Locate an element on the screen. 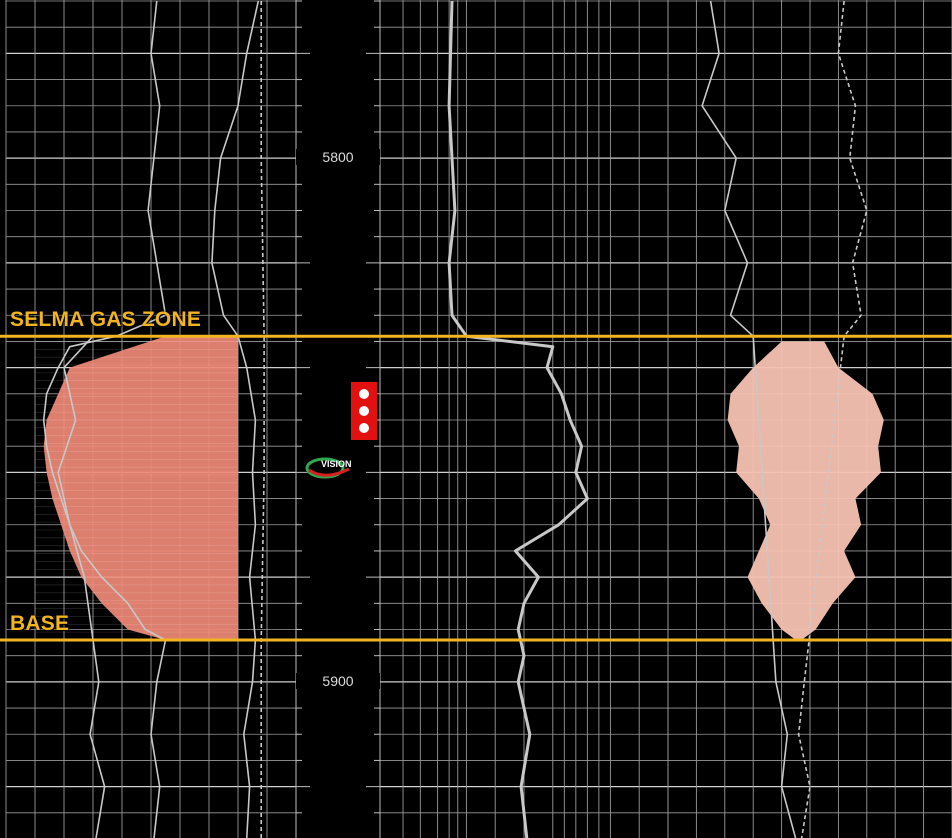 The image size is (952, 838). depth-label: 5900 is located at coordinates (338, 680).